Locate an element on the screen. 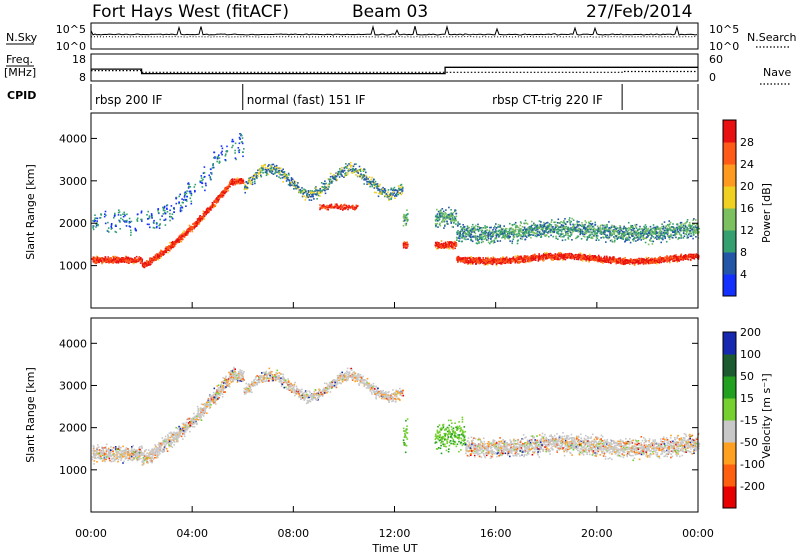 The height and width of the screenshot is (554, 800). cpid-label: CPID is located at coordinates (21, 95).